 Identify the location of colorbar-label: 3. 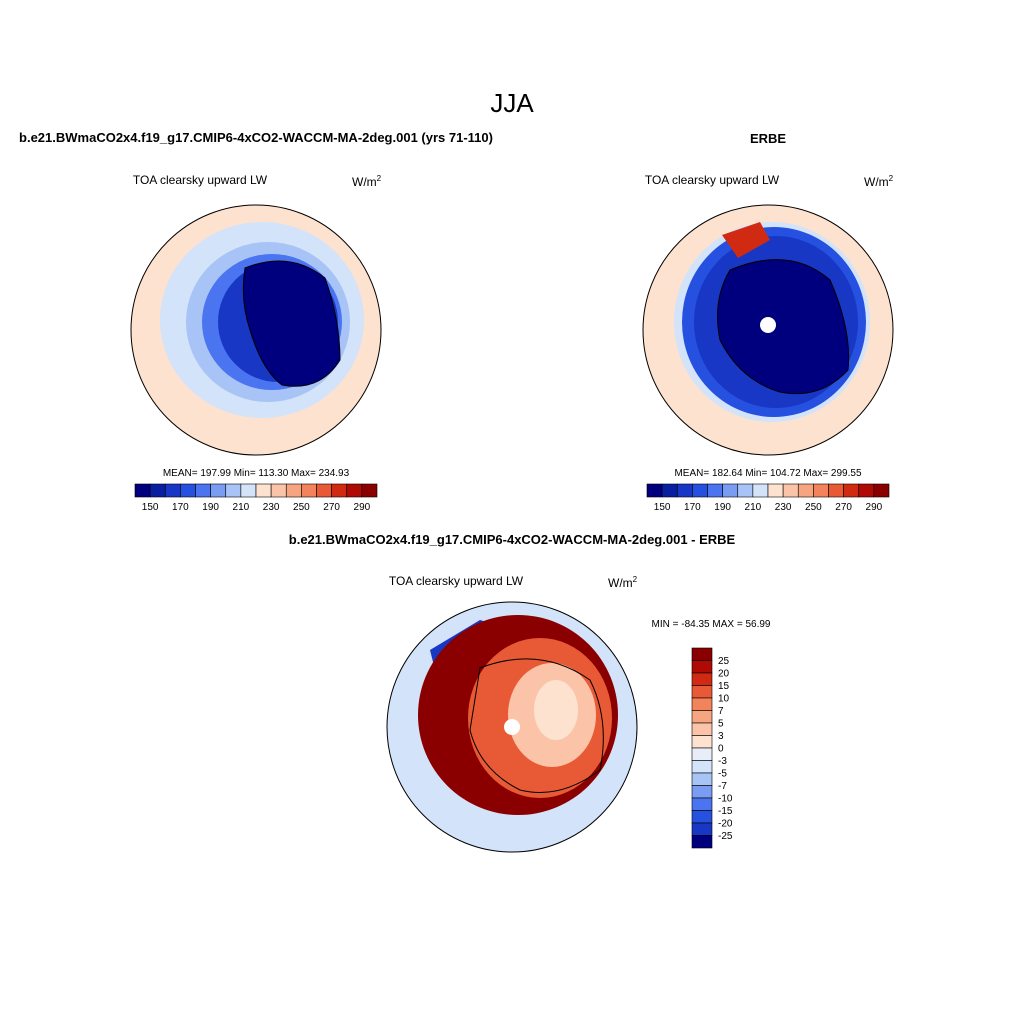
(721, 736).